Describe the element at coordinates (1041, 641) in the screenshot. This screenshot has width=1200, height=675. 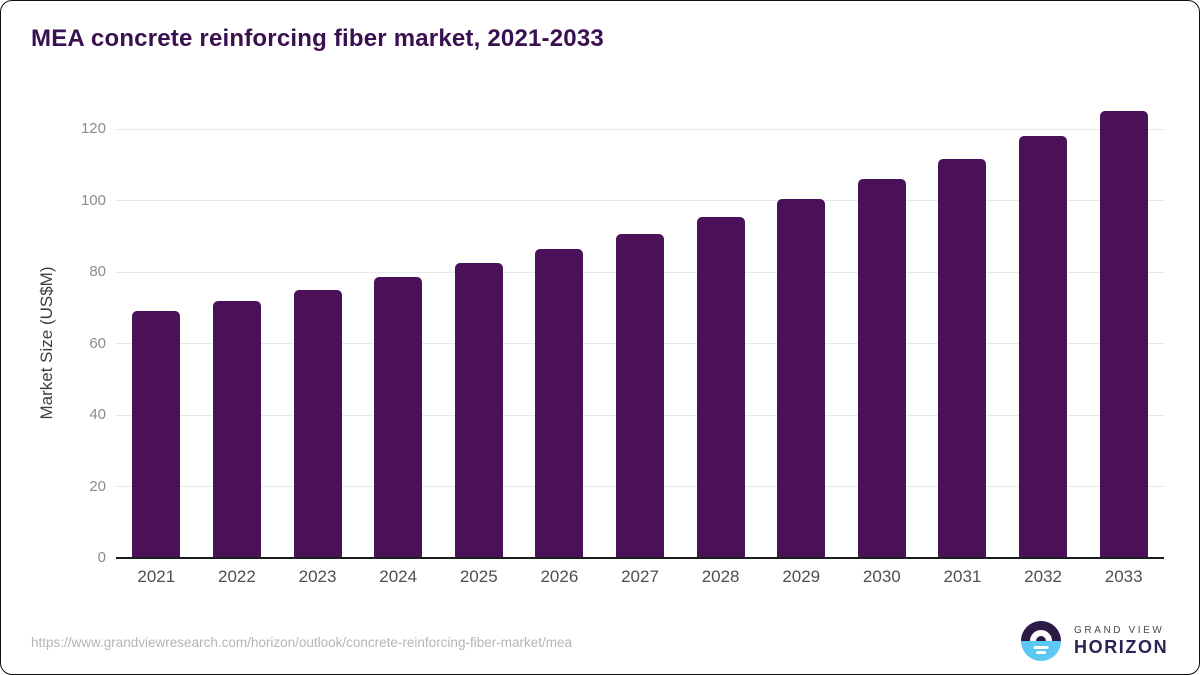
I see `grand-view-horizon-logo-icon` at that location.